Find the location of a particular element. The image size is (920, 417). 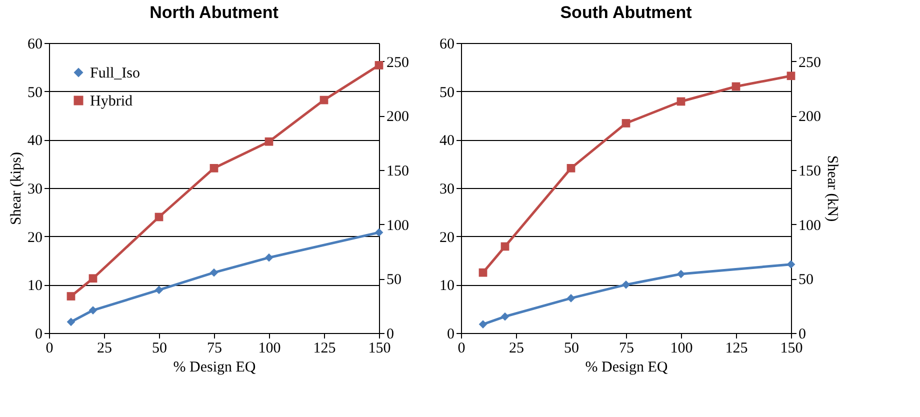

y-axis-title: Shear (kips) is located at coordinates (16, 188).